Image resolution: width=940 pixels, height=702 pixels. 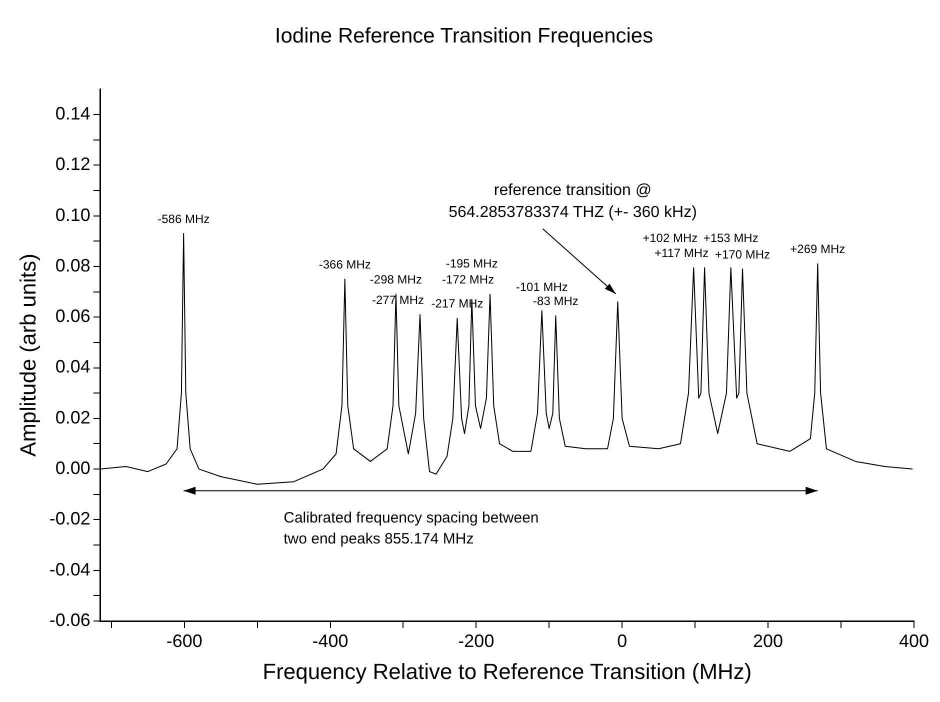 I want to click on annotation: +170 MHz, so click(x=742, y=254).